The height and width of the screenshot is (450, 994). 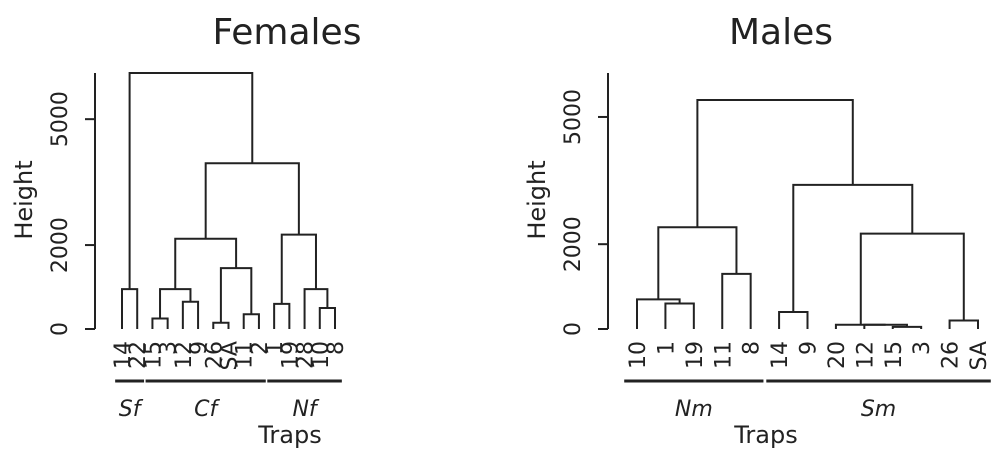 I want to click on group-label: Sf, so click(x=131, y=409).